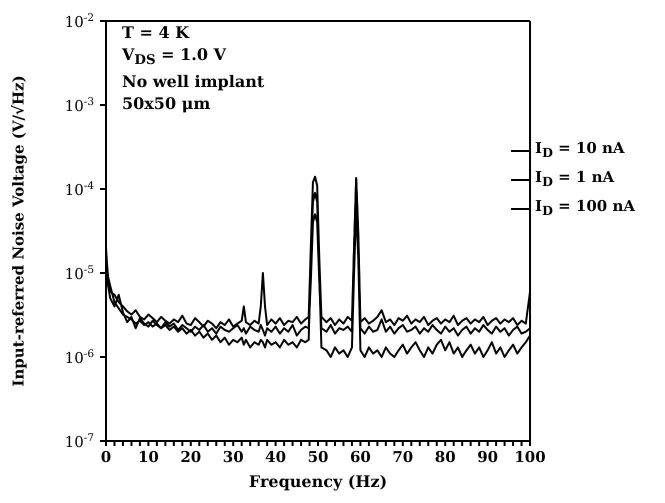 The width and height of the screenshot is (665, 503). Describe the element at coordinates (233, 457) in the screenshot. I see `x-tick-label: 30` at that location.